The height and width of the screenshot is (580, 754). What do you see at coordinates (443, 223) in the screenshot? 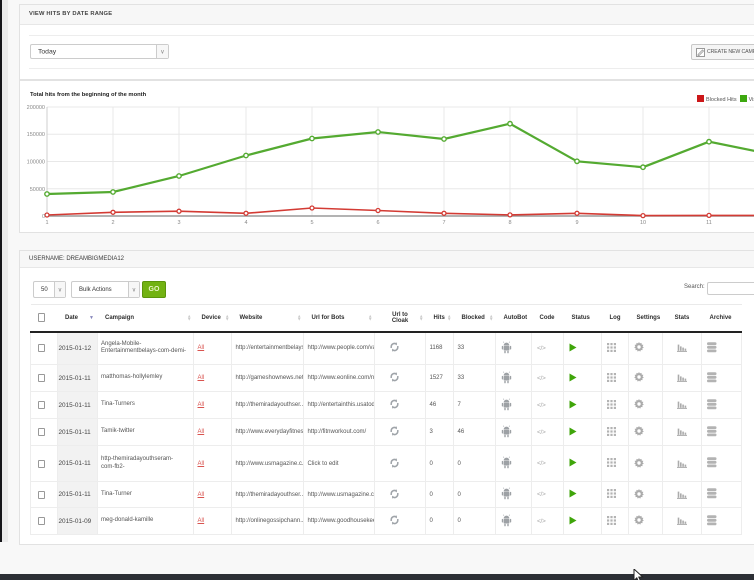
I see `svg-text: 7` at bounding box center [443, 223].